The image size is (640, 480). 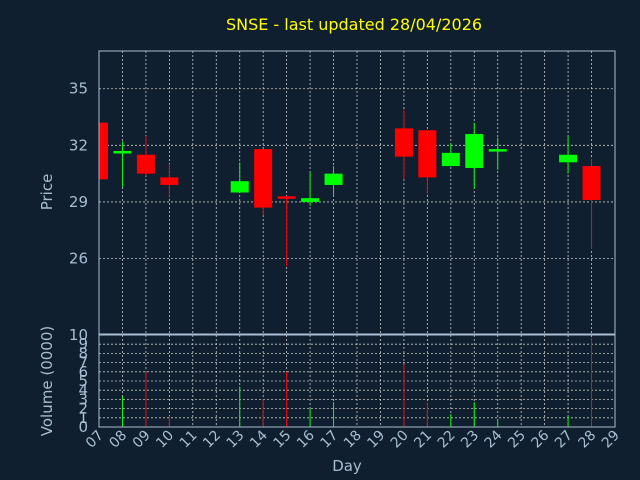 What do you see at coordinates (83, 427) in the screenshot?
I see `volume-tick-label: 0` at bounding box center [83, 427].